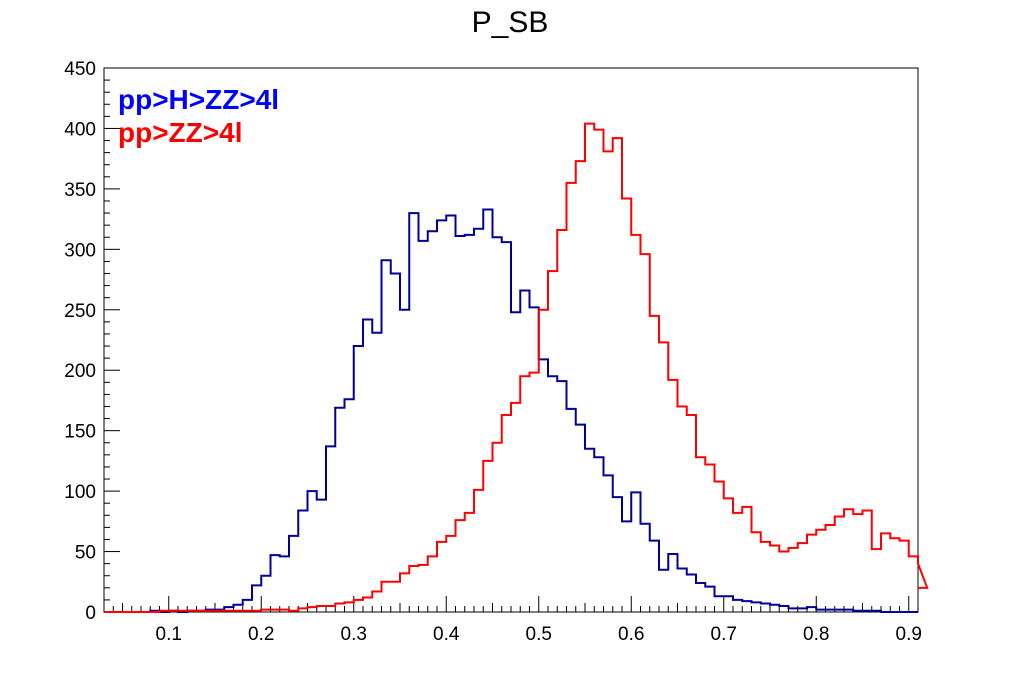  Describe the element at coordinates (510, 22) in the screenshot. I see `chart-title: P_SB` at that location.